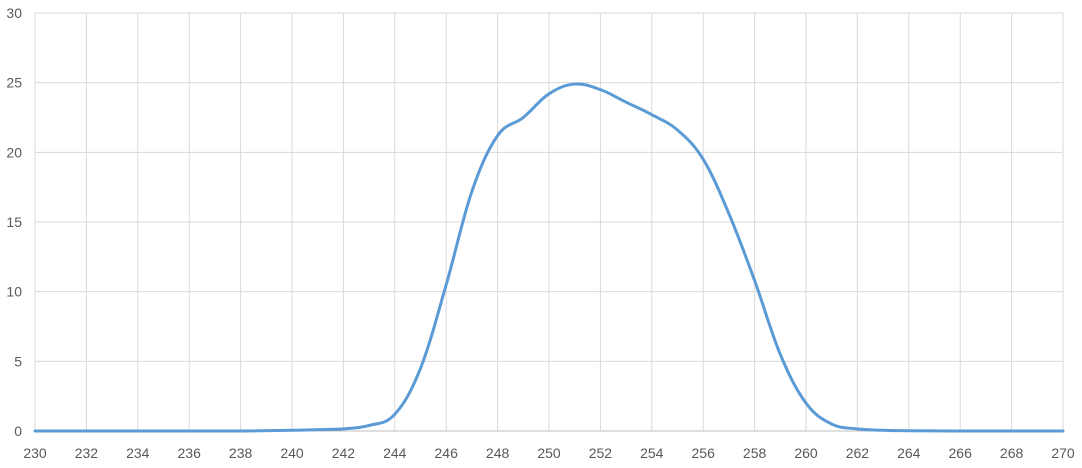 Image resolution: width=1082 pixels, height=468 pixels. I want to click on y-tick-label: 10, so click(14, 292).